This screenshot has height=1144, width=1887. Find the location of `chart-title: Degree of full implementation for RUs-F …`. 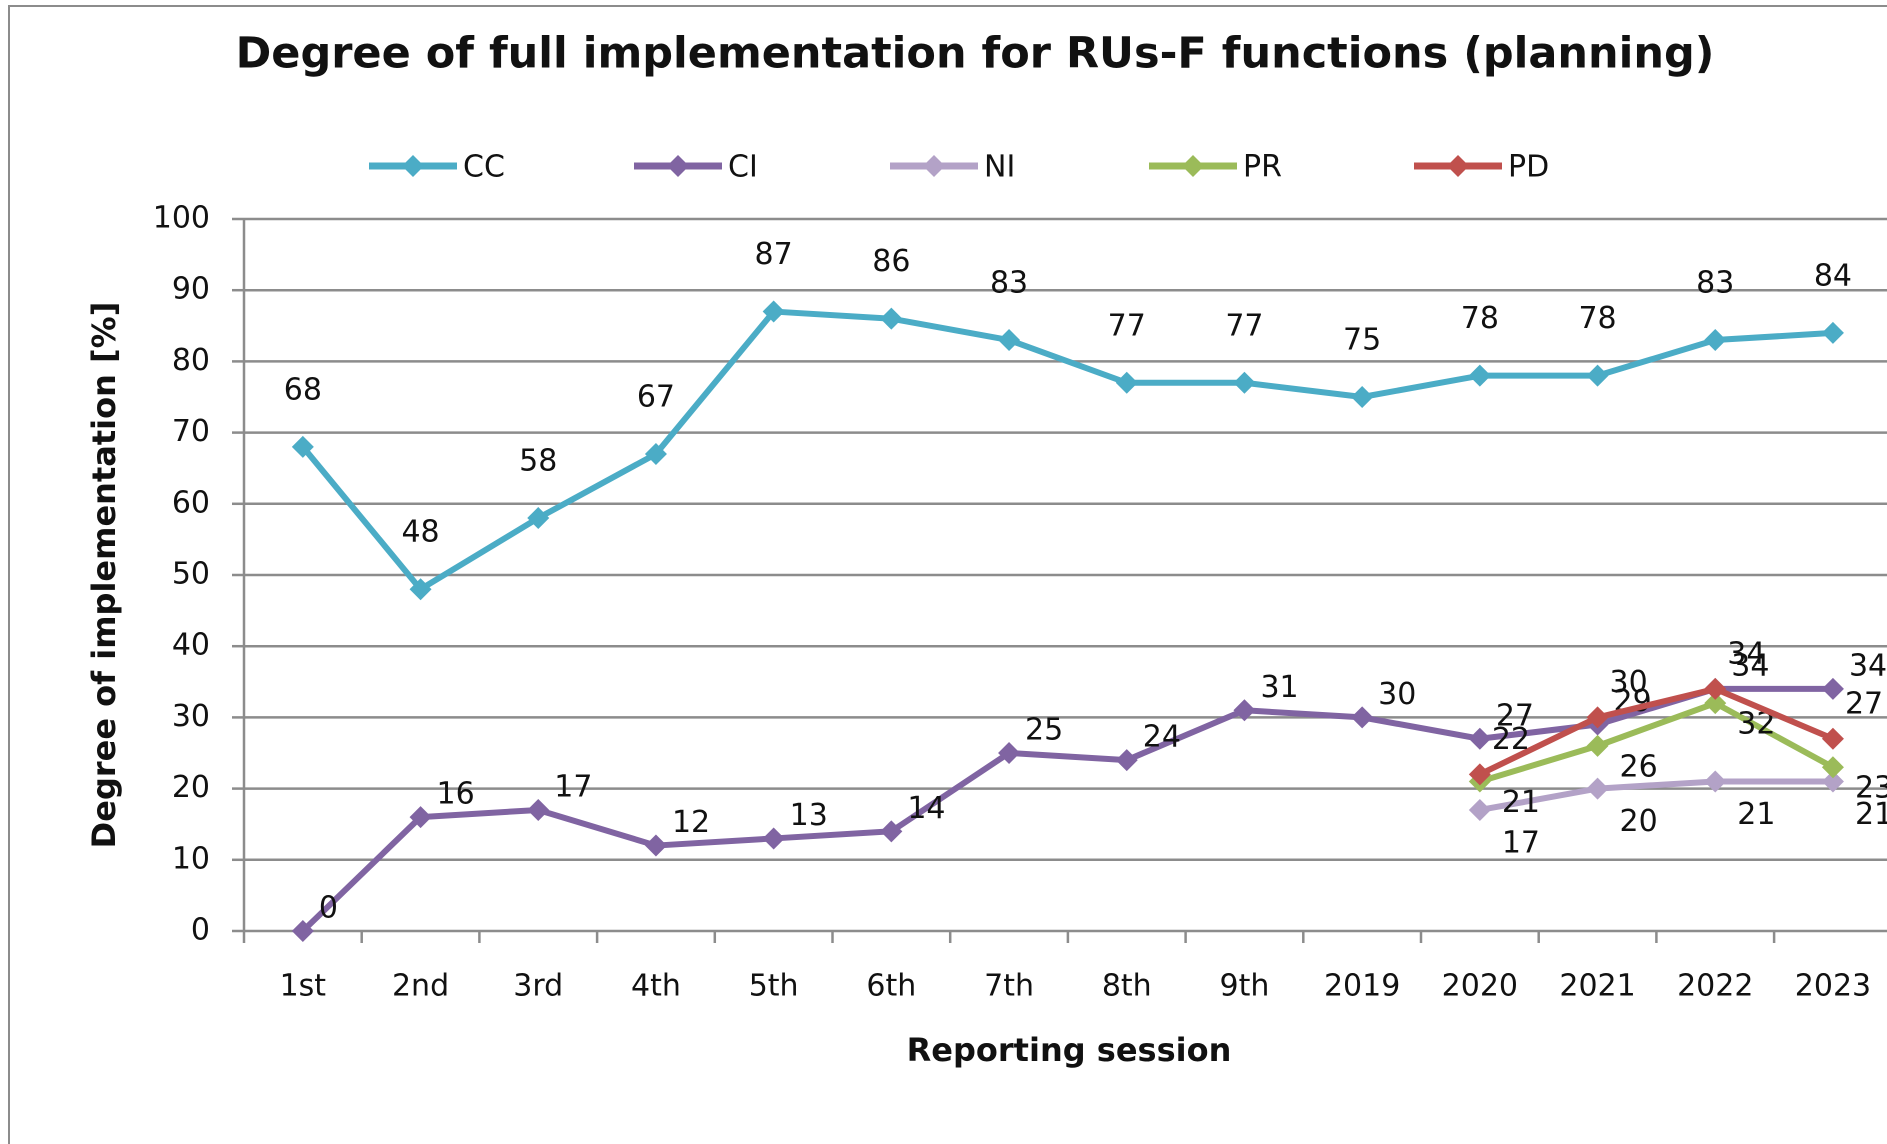

chart-title: Degree of full implementation for RUs-F … is located at coordinates (975, 54).